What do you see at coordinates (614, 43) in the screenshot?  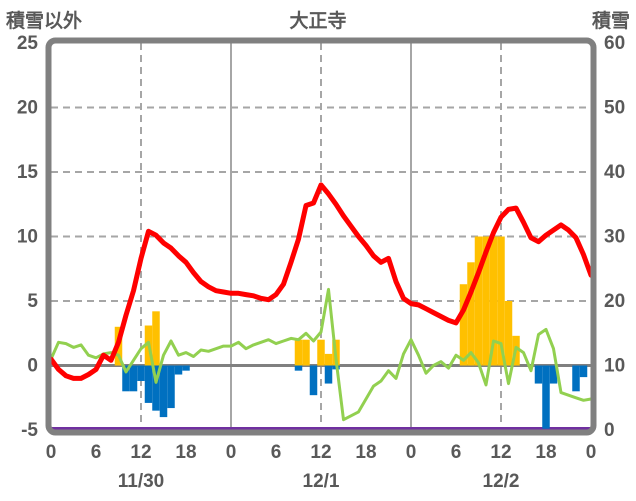 I see `svg-text: 60` at bounding box center [614, 43].